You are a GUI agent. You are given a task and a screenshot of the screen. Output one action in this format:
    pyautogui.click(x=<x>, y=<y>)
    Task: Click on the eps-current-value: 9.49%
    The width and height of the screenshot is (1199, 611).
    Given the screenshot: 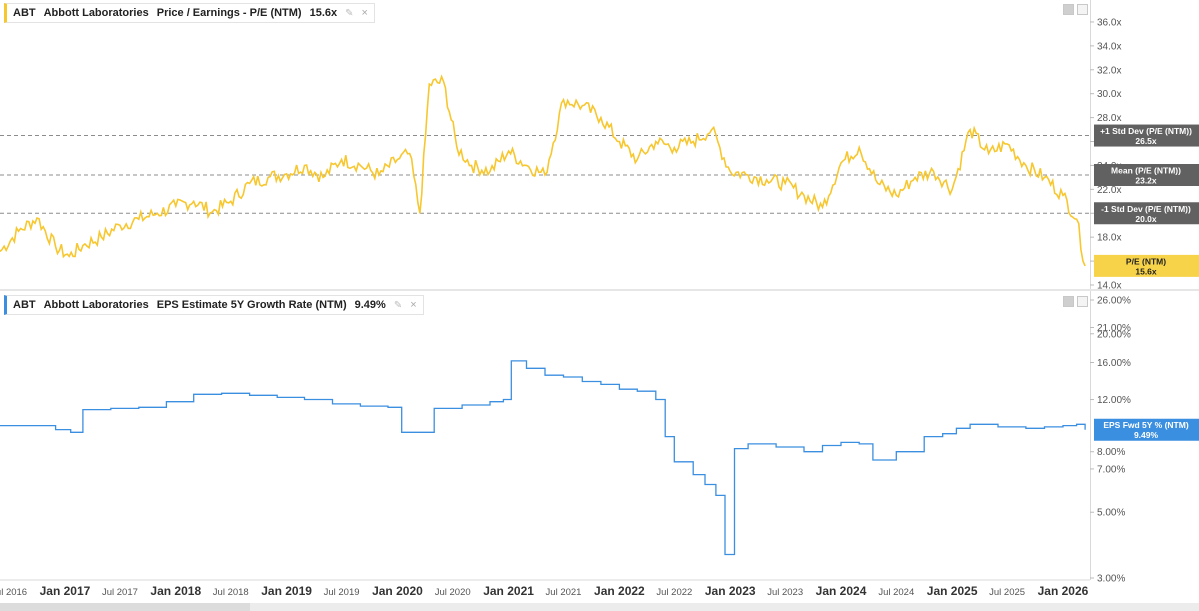 What is the action you would take?
    pyautogui.click(x=370, y=305)
    